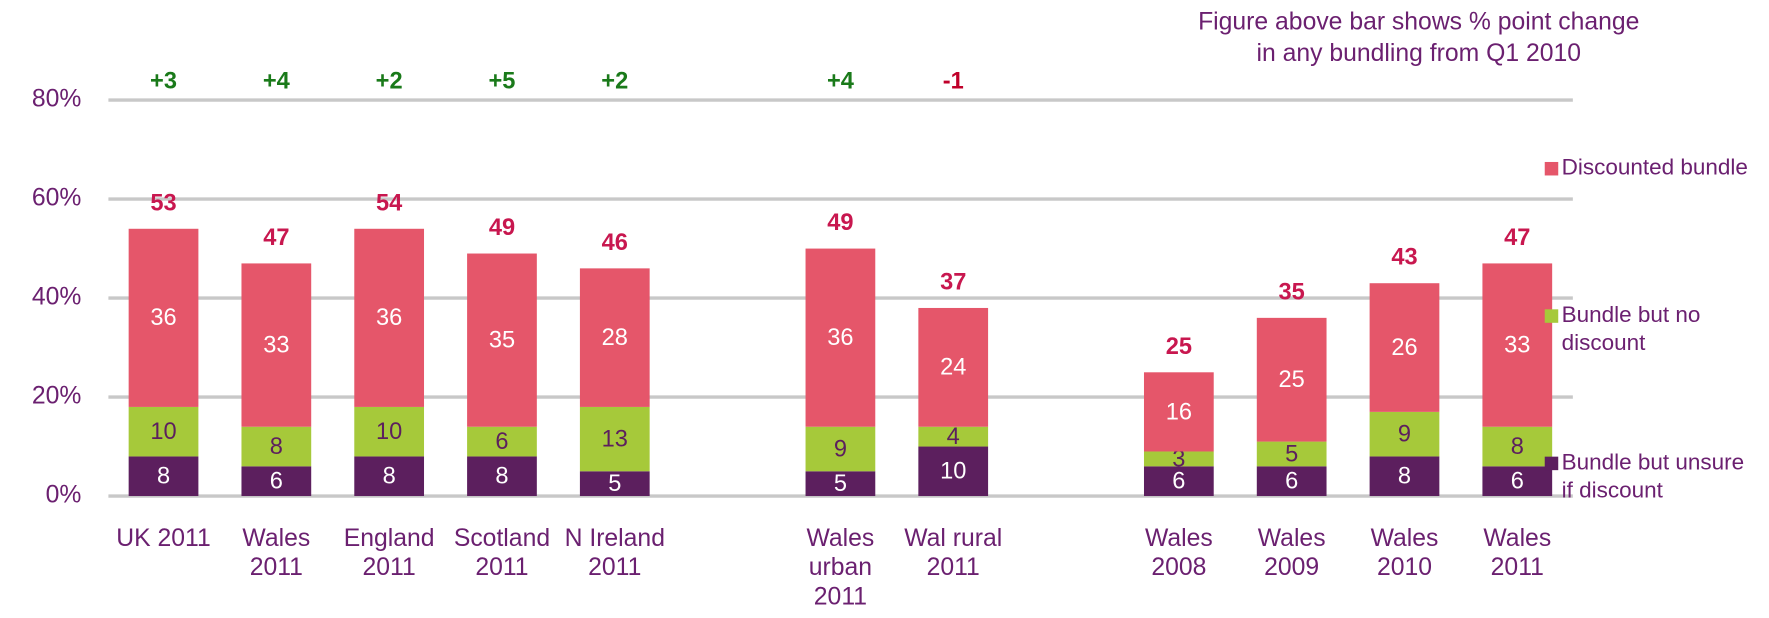  Describe the element at coordinates (1404, 258) in the screenshot. I see `total-label: 43` at that location.